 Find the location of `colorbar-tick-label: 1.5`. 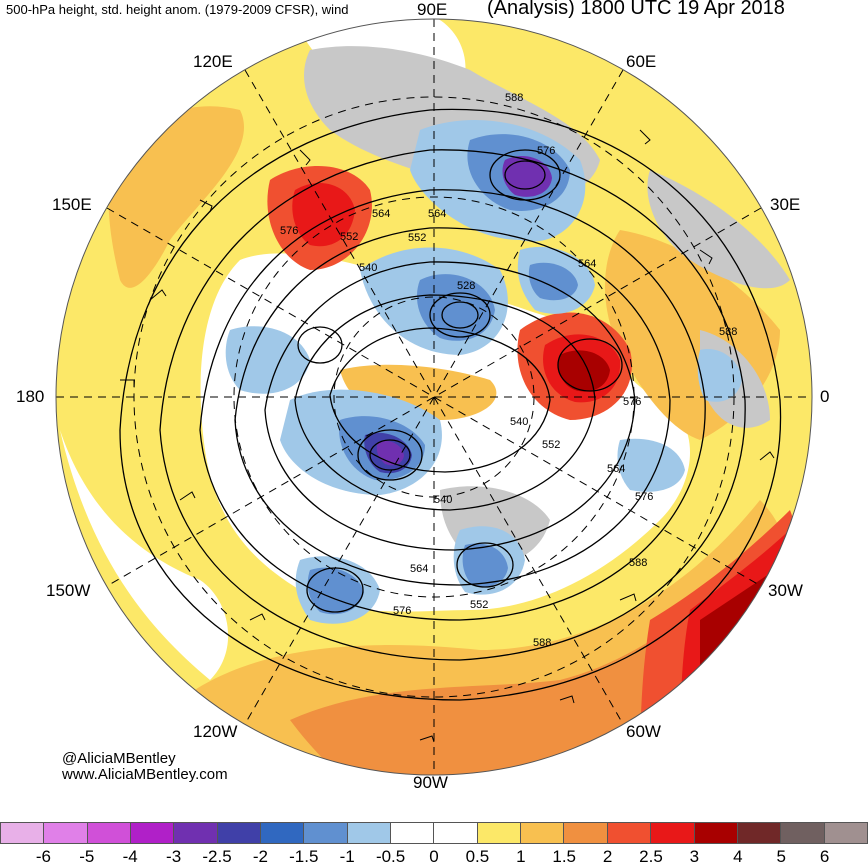

colorbar-tick-label: 1.5 is located at coordinates (564, 856).